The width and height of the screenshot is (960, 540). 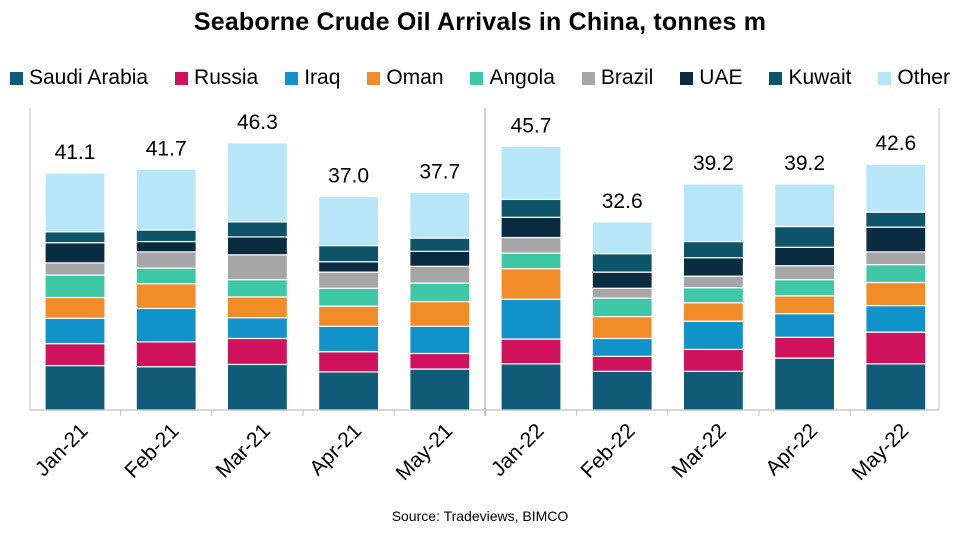 What do you see at coordinates (335, 449) in the screenshot?
I see `x-tick-label: Apr-21` at bounding box center [335, 449].